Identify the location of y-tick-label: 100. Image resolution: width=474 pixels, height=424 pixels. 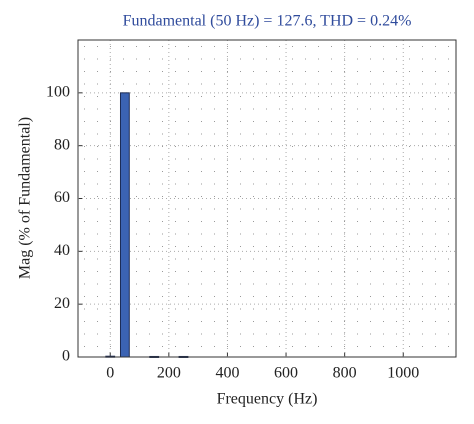
(58, 92).